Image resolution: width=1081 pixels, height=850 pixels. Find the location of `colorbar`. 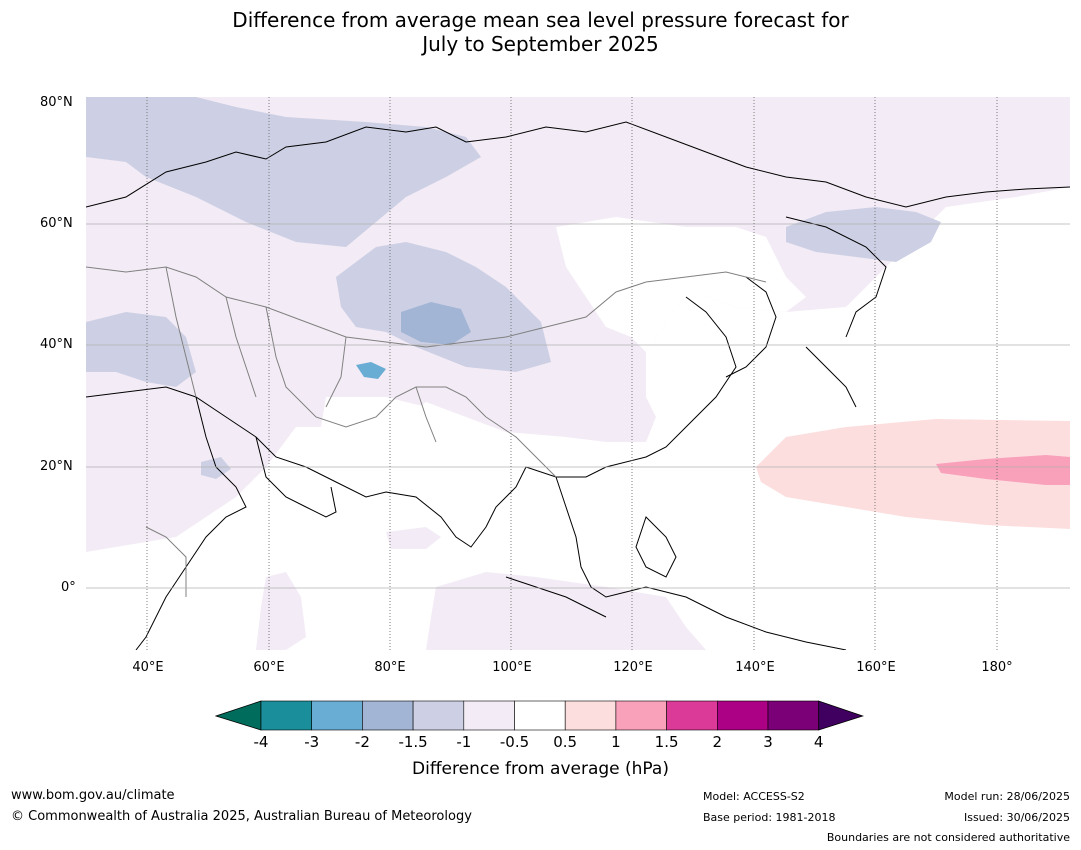

colorbar is located at coordinates (539, 715).